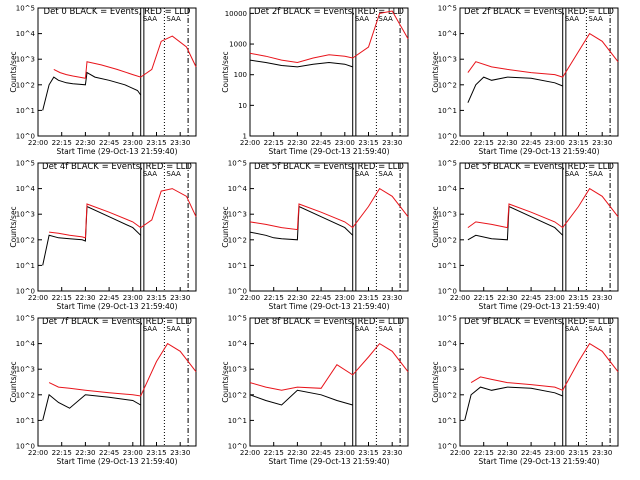 This screenshot has height=480, width=640. What do you see at coordinates (539, 167) in the screenshot?
I see `chart-title: Det 5f BLACK = Events, RED = LLD` at bounding box center [539, 167].